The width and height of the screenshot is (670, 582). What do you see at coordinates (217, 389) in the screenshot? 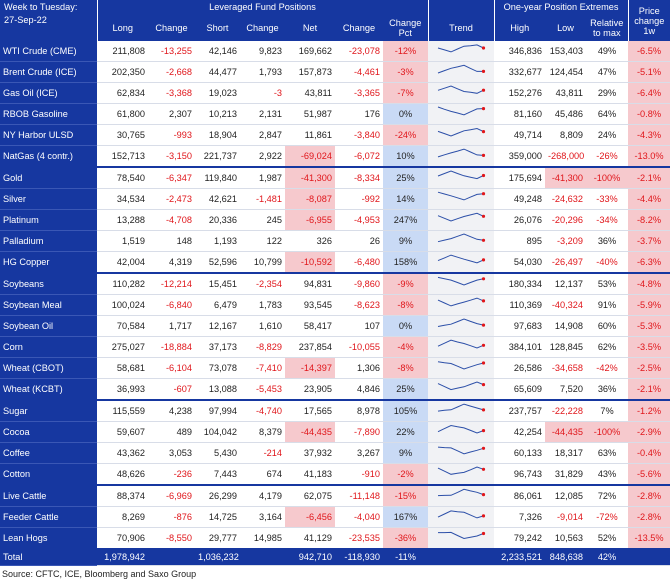
I see `cell: 13,088` at bounding box center [217, 389].